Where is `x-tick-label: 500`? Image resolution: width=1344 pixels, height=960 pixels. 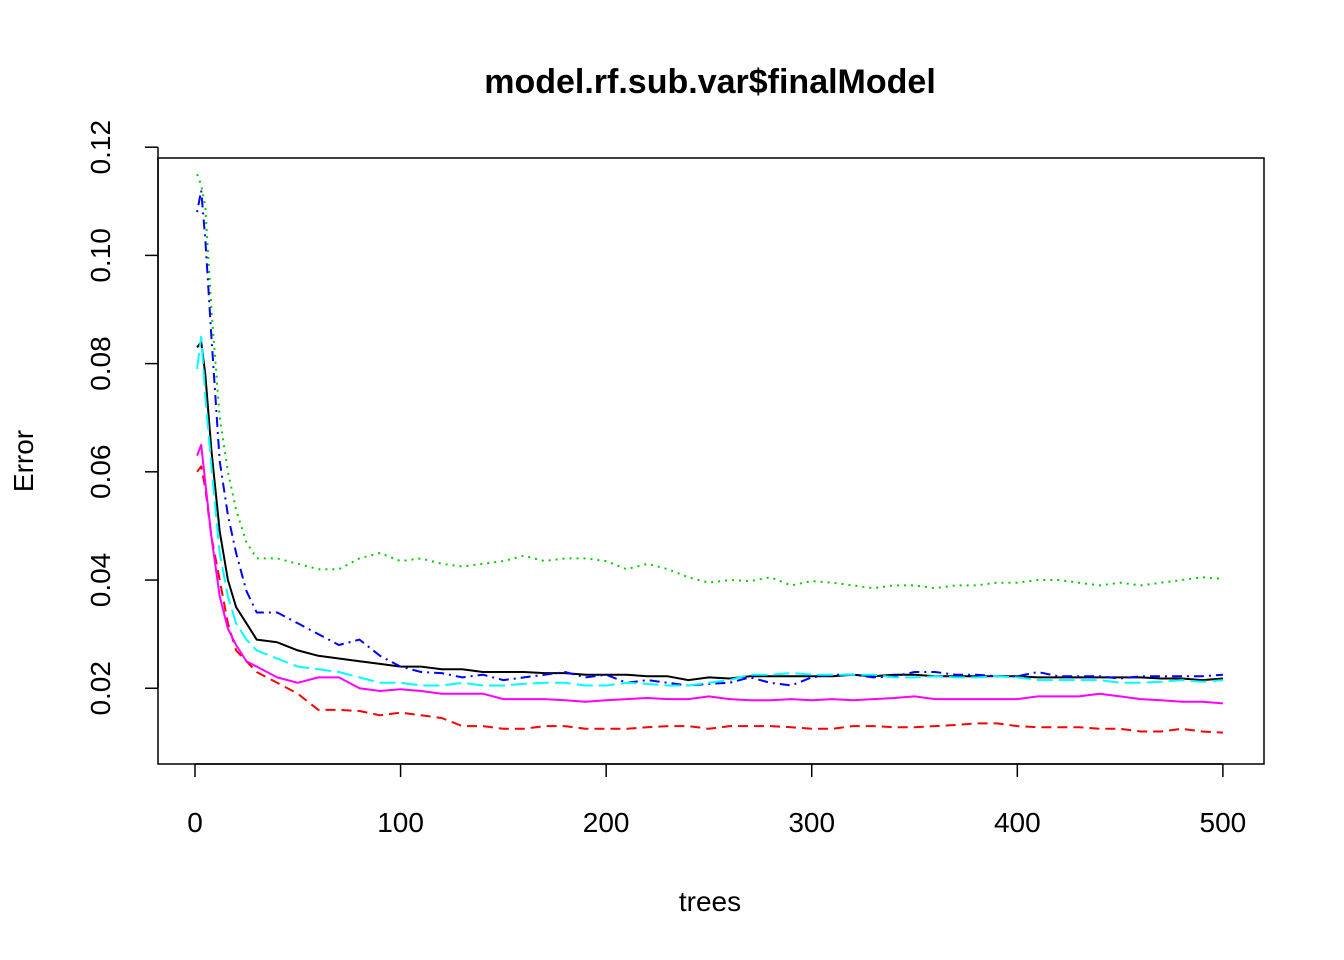 x-tick-label: 500 is located at coordinates (1223, 822).